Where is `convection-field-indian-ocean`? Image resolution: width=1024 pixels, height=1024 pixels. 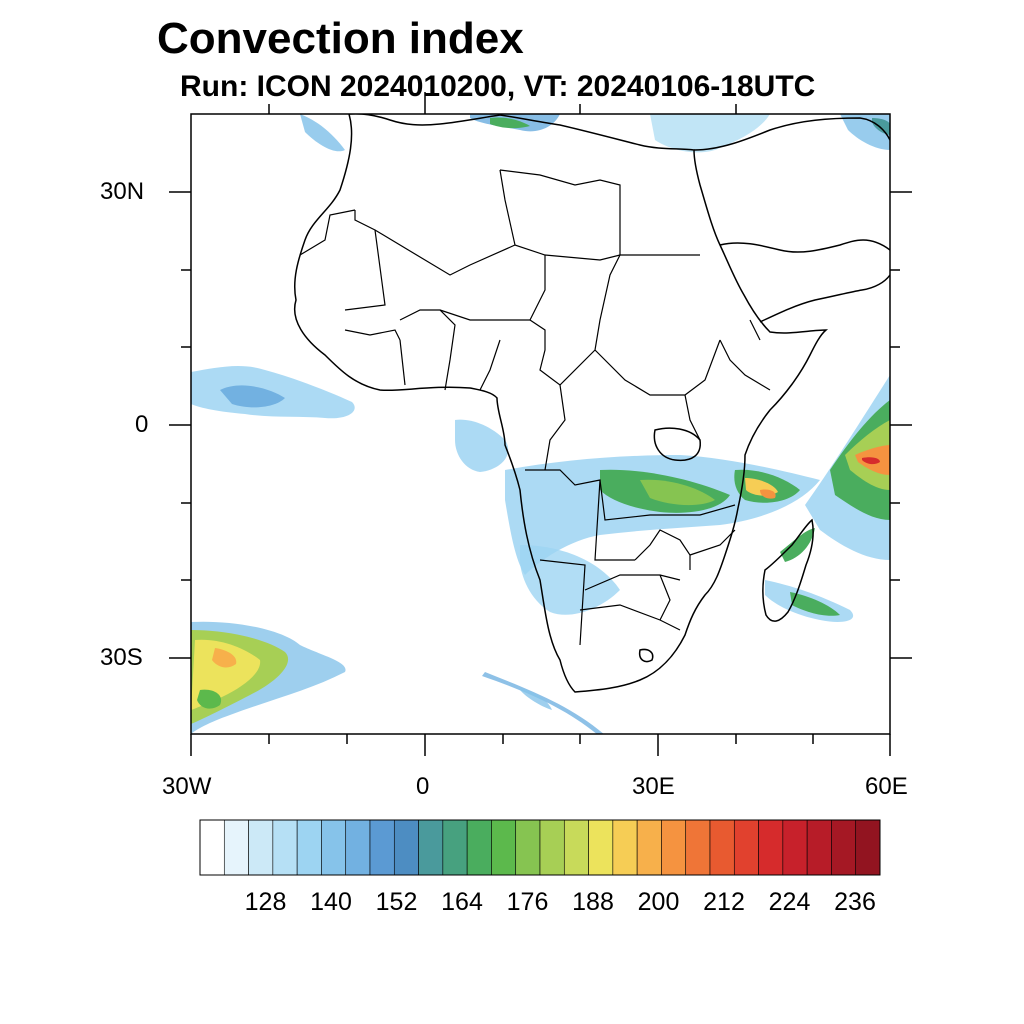 convection-field-indian-ocean is located at coordinates (827, 498).